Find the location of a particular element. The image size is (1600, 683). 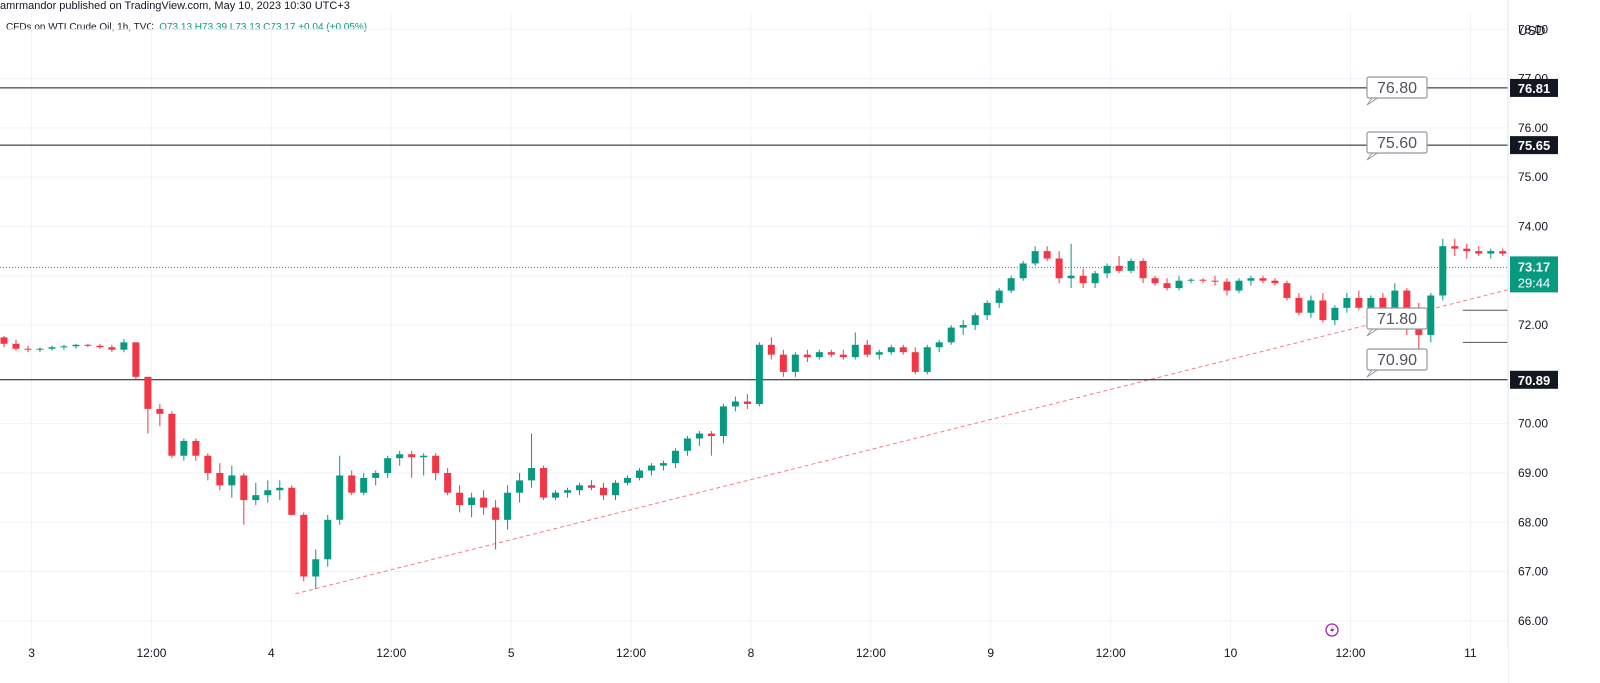

time-tick-label: 8 is located at coordinates (751, 653).